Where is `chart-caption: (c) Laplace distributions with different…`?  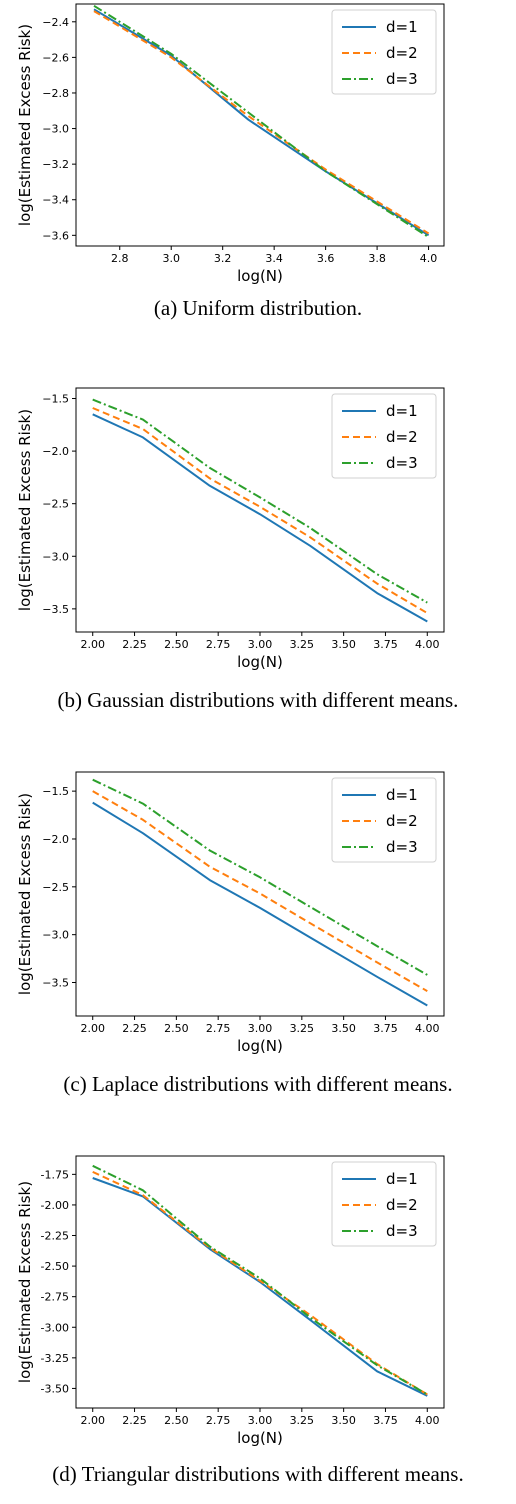
chart-caption: (c) Laplace distributions with different… is located at coordinates (258, 1084).